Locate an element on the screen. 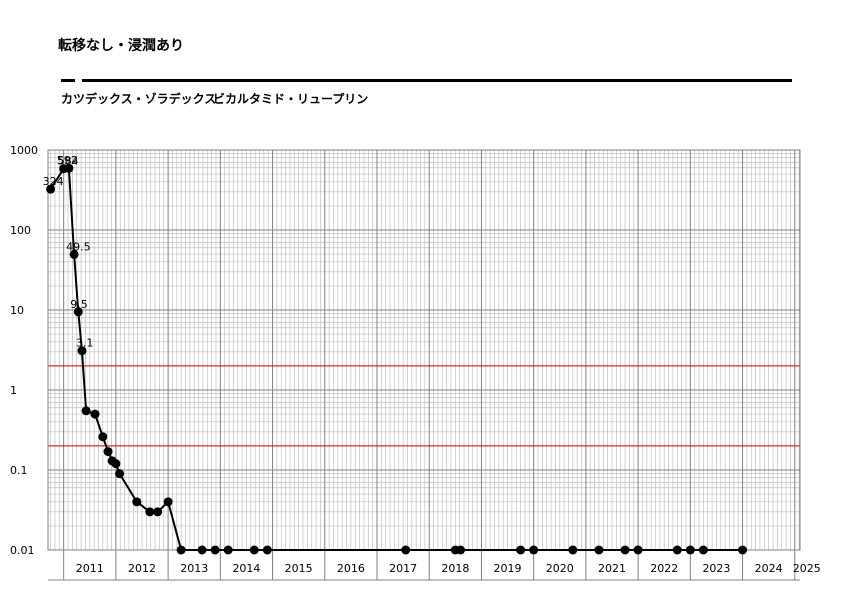 This screenshot has width=850, height=600. reference-lines is located at coordinates (424, 406).